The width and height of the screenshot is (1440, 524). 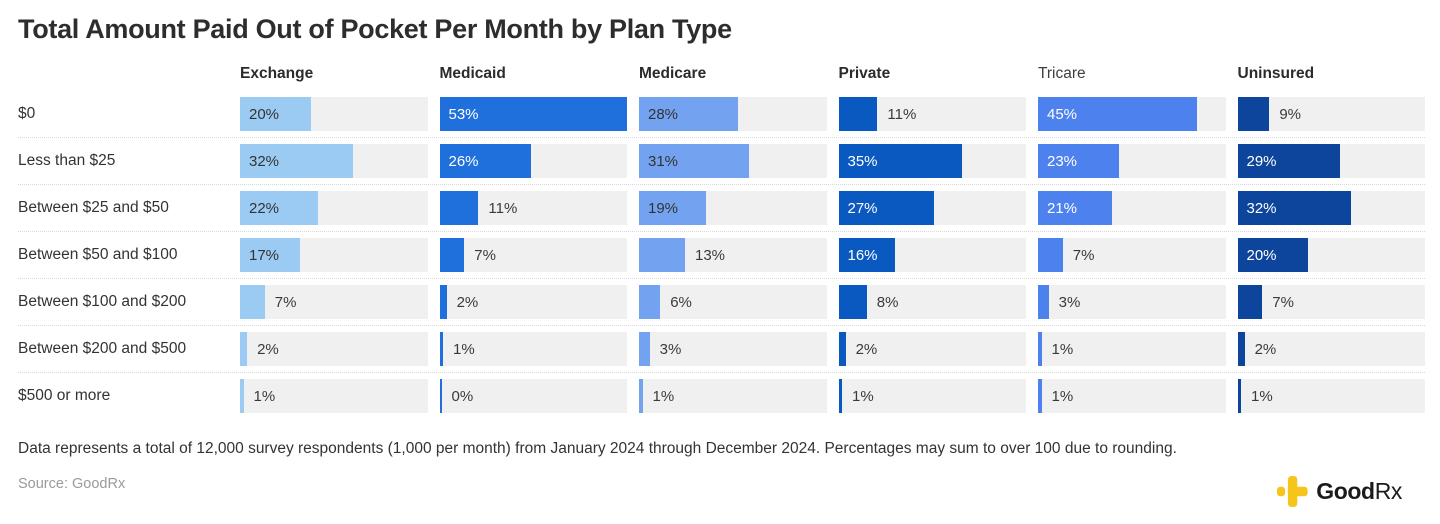 I want to click on table-row: $500 or more 1% 0% 1% 1% 1% 1%, so click(x=721, y=395).